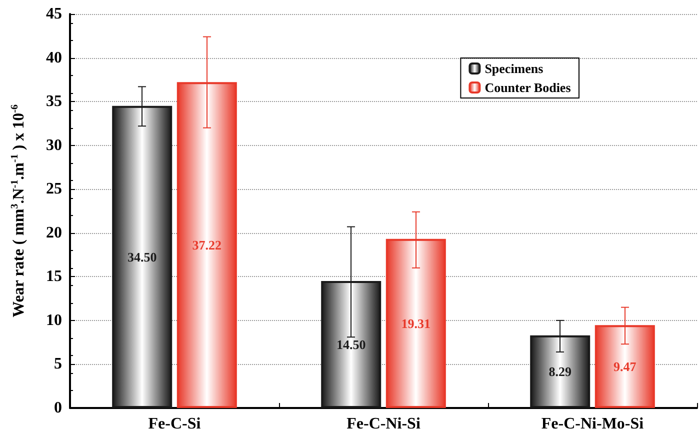 The height and width of the screenshot is (443, 699). Describe the element at coordinates (54, 277) in the screenshot. I see `y-tick-label: 15` at that location.